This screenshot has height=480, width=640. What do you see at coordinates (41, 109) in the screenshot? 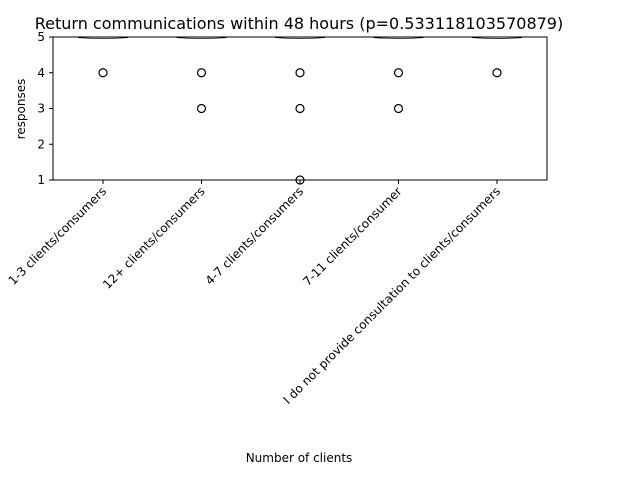
I see `y-tick-label: 3` at bounding box center [41, 109].